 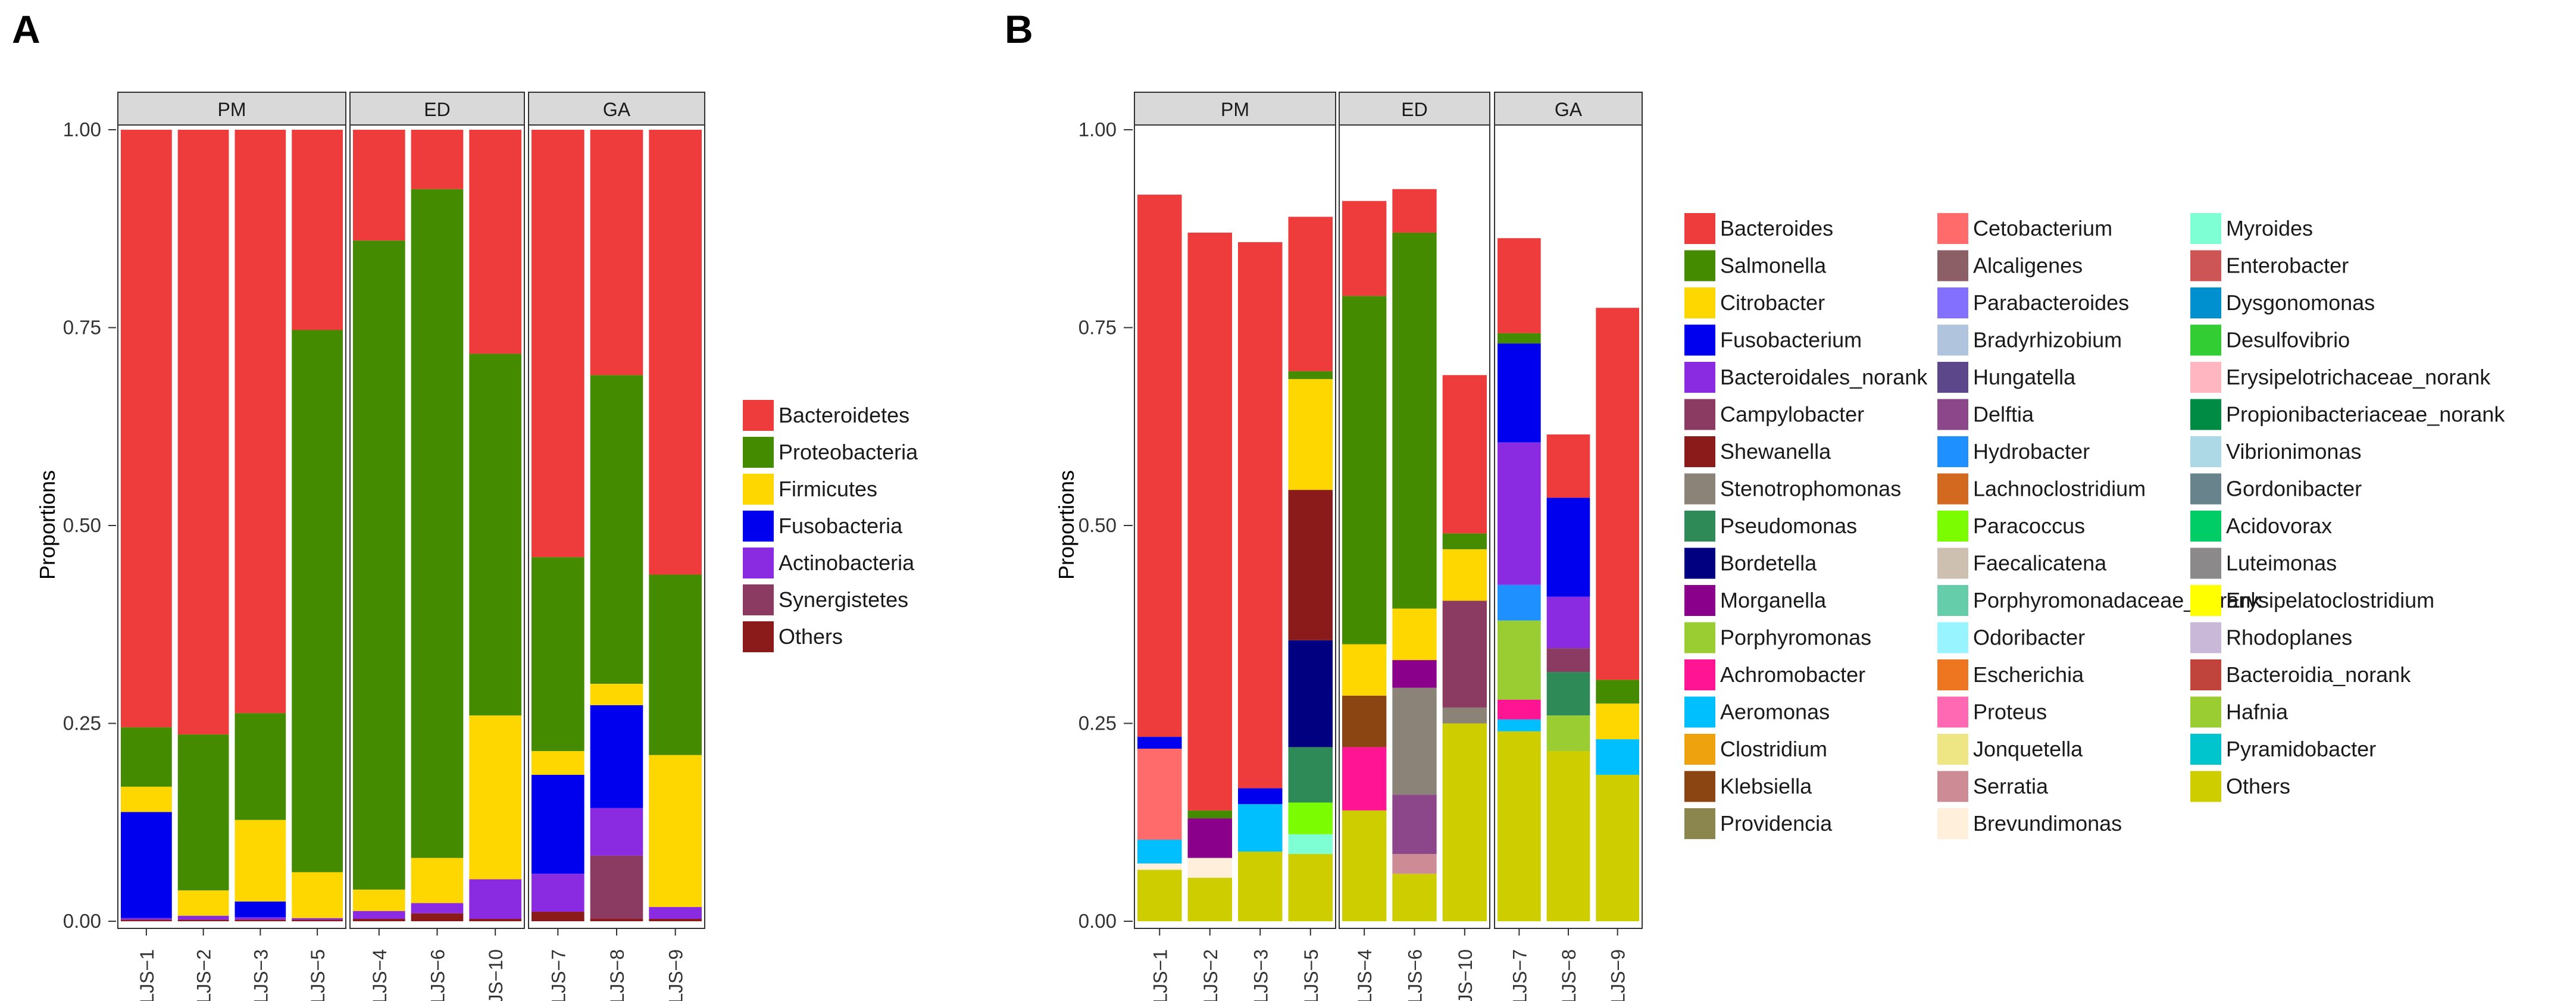 I want to click on legend-item-escherichia: Escherichia, so click(x=2010, y=674).